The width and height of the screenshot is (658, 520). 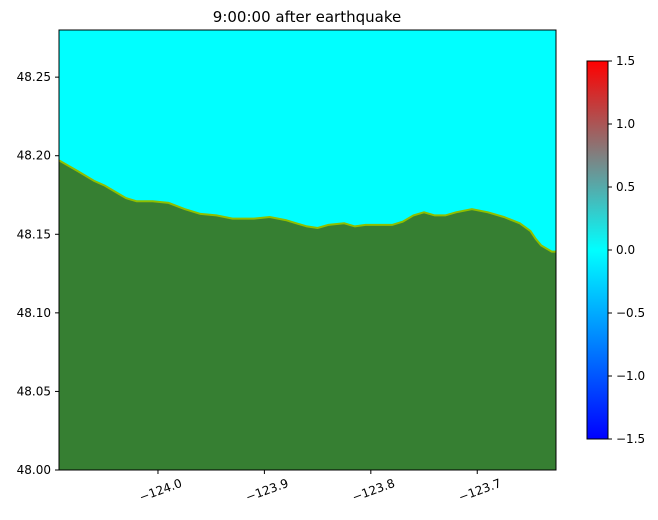 I want to click on colorbar-ticks: 1.5 1.0 0.5 0.0 −0.5 −1.0 −1.5, so click(x=626, y=250).